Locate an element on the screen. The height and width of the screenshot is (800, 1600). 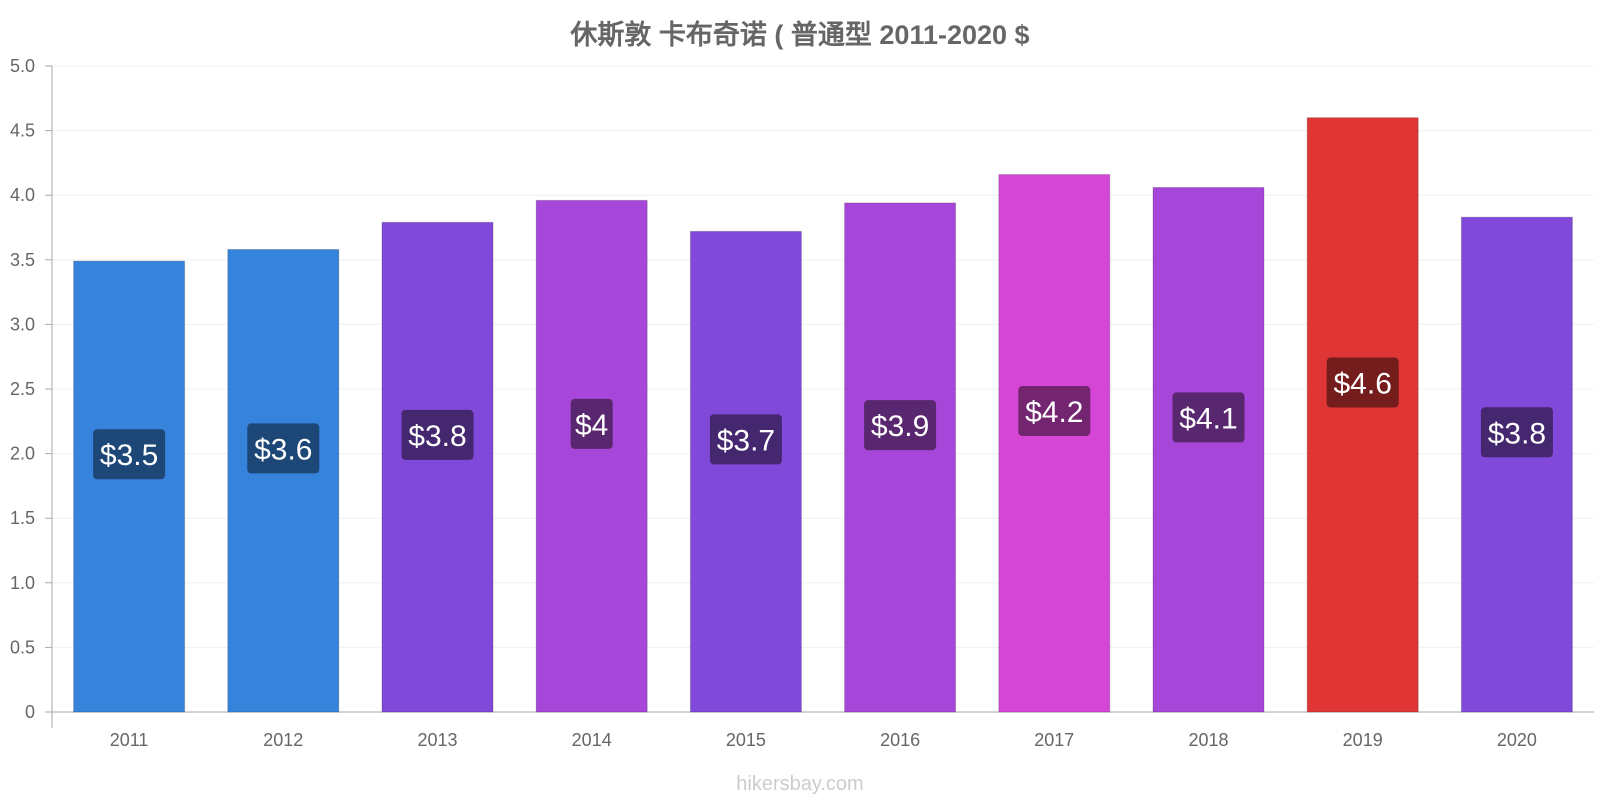
x-tick-label: 2019 is located at coordinates (1363, 740).